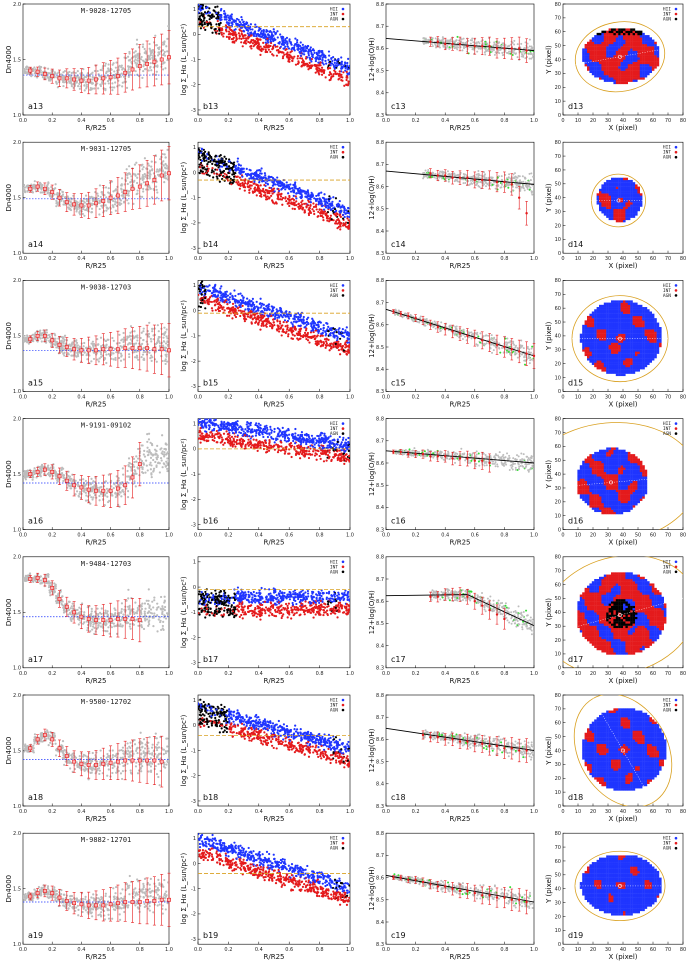  What do you see at coordinates (52, 259) in the screenshot?
I see `x-tick-label: 0.2` at bounding box center [52, 259].